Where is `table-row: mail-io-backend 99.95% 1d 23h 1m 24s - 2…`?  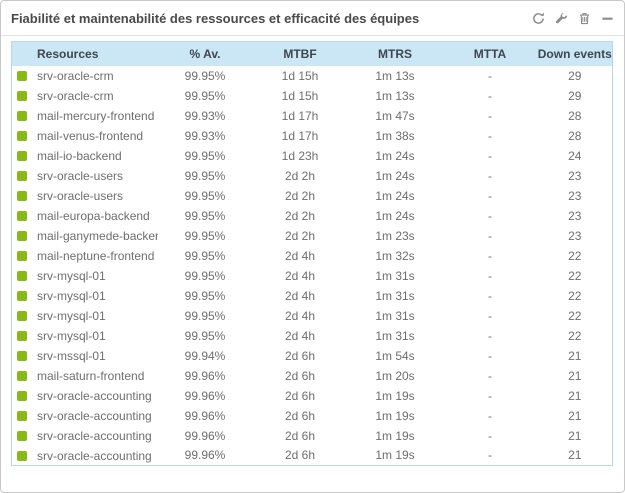
table-row: mail-io-backend 99.95% 1d 23h 1m 24s - 2… is located at coordinates (312, 156).